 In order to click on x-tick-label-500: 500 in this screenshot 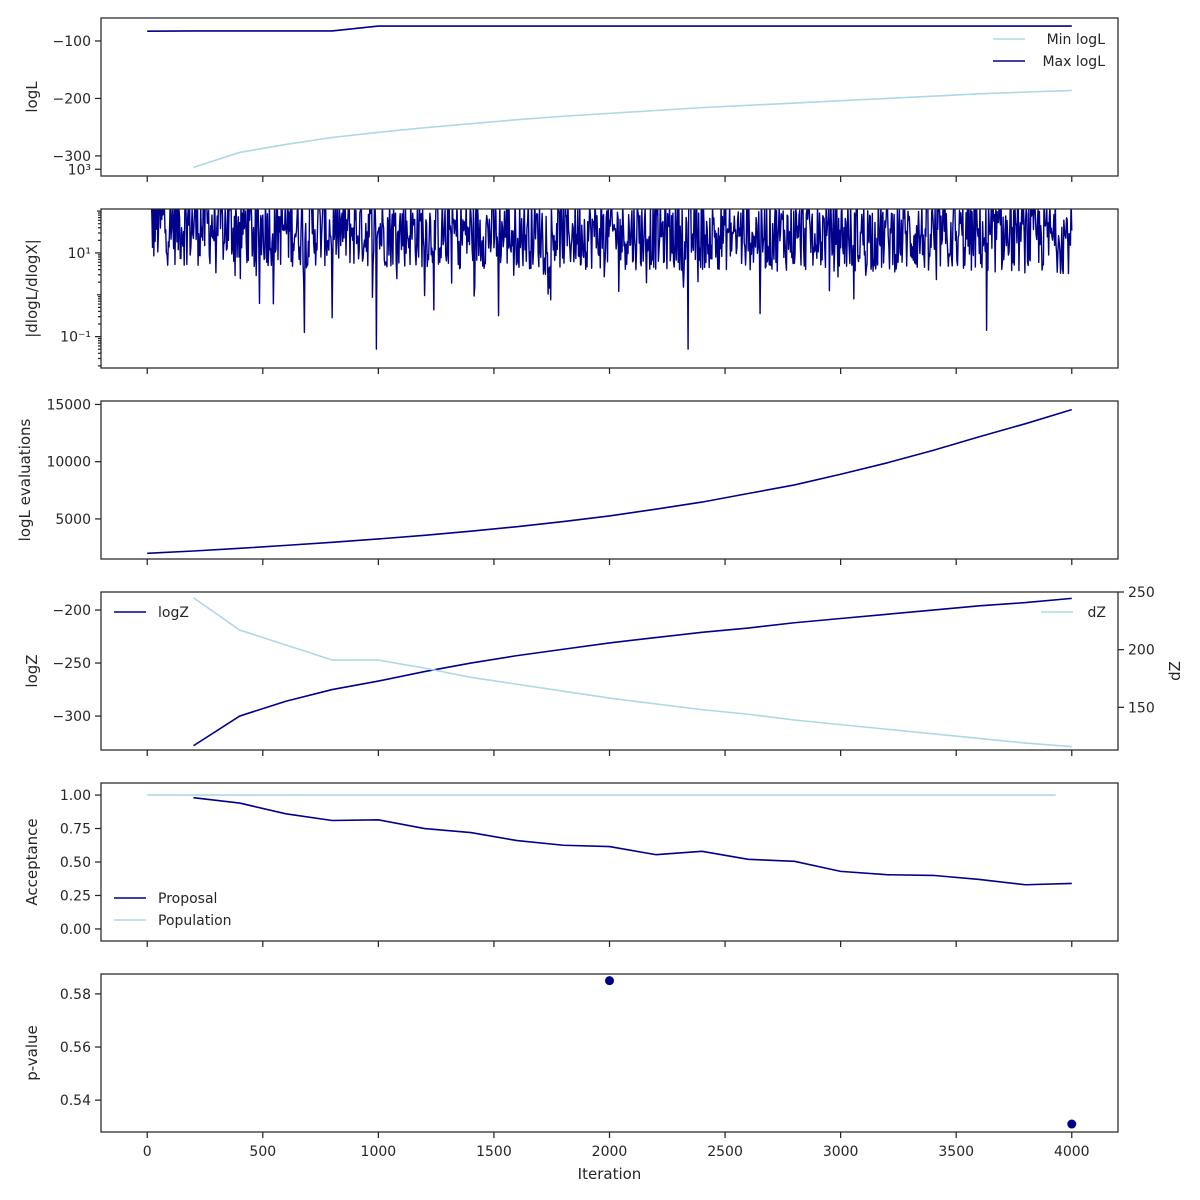, I will do `click(262, 1152)`.